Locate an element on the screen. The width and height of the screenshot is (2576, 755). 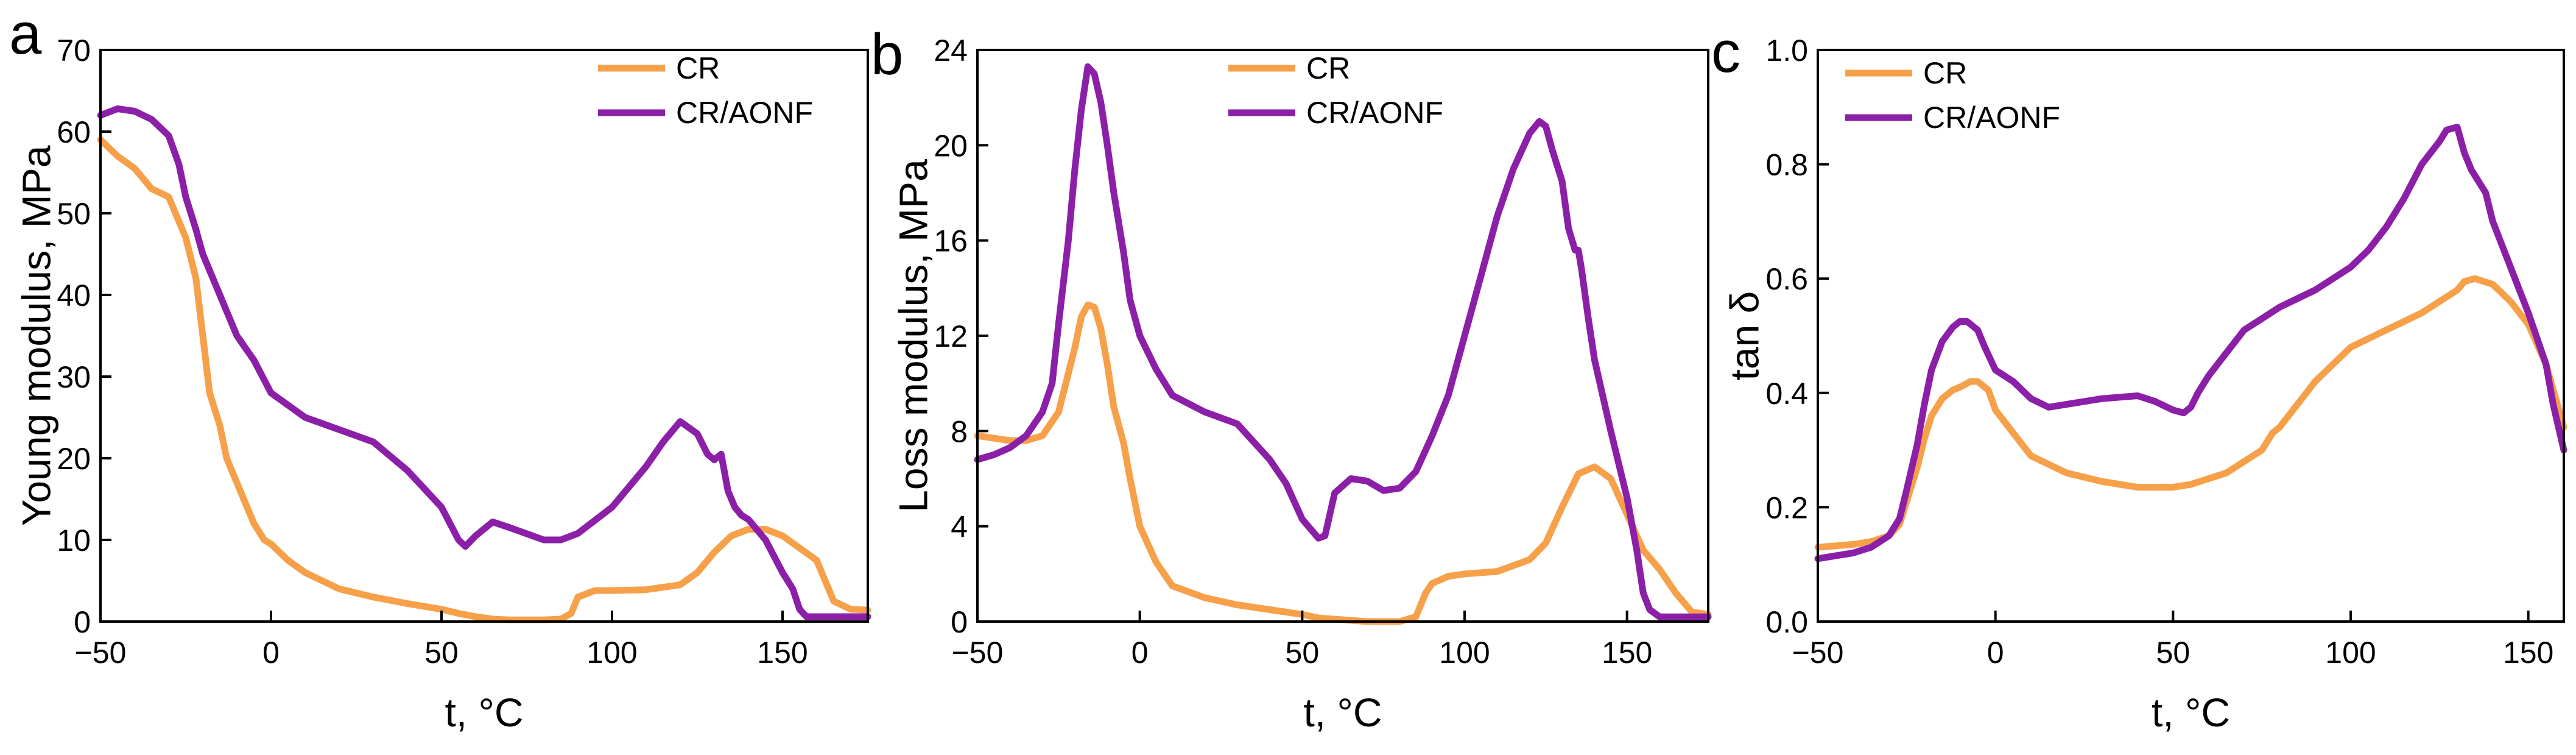
y-tick-label: 24 is located at coordinates (951, 51).